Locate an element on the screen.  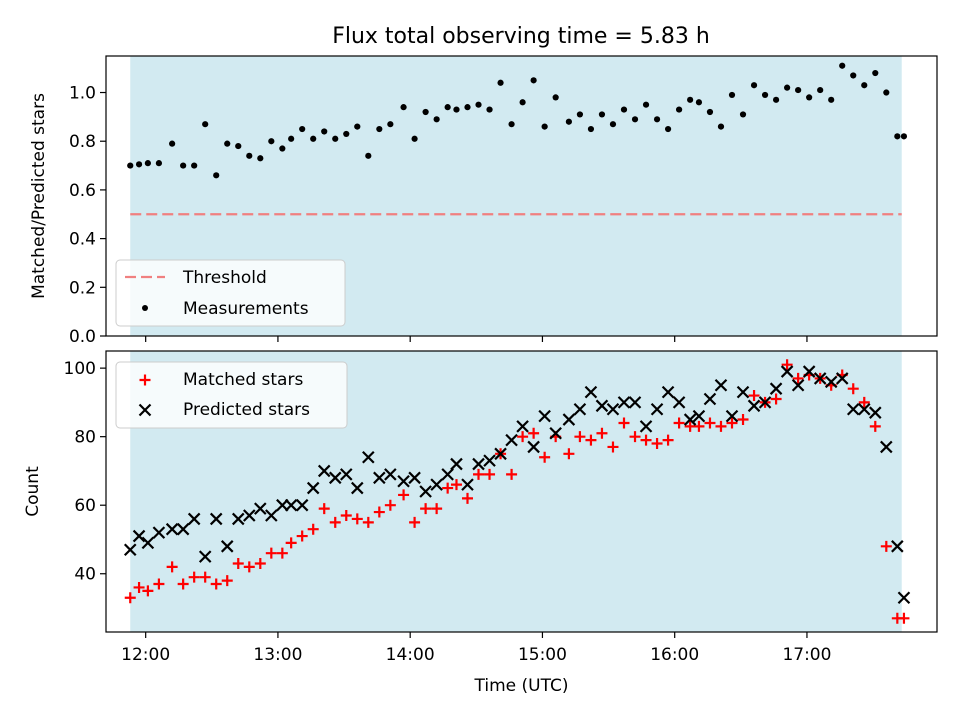
bottom-x-tick-label: 14:00 is located at coordinates (410, 655).